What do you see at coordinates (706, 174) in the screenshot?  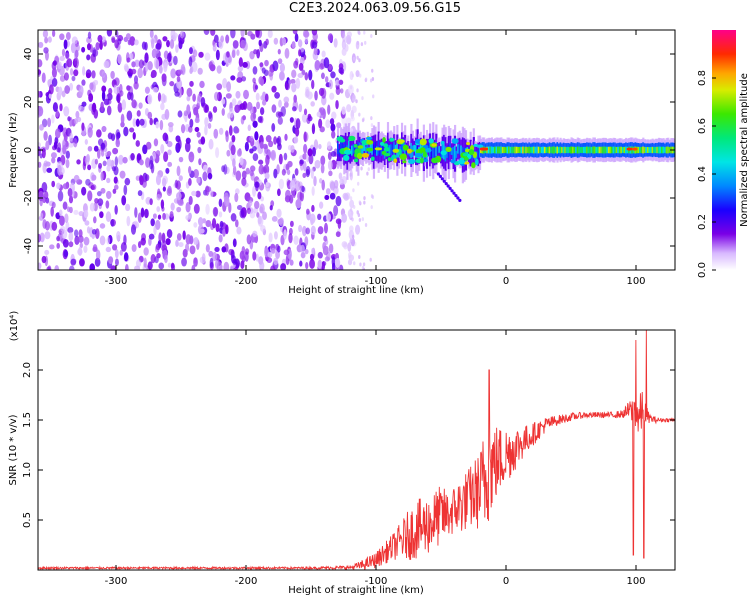 I see `colorbar-ticks: 0.0 0.2 0.4 0.6 0.8` at bounding box center [706, 174].